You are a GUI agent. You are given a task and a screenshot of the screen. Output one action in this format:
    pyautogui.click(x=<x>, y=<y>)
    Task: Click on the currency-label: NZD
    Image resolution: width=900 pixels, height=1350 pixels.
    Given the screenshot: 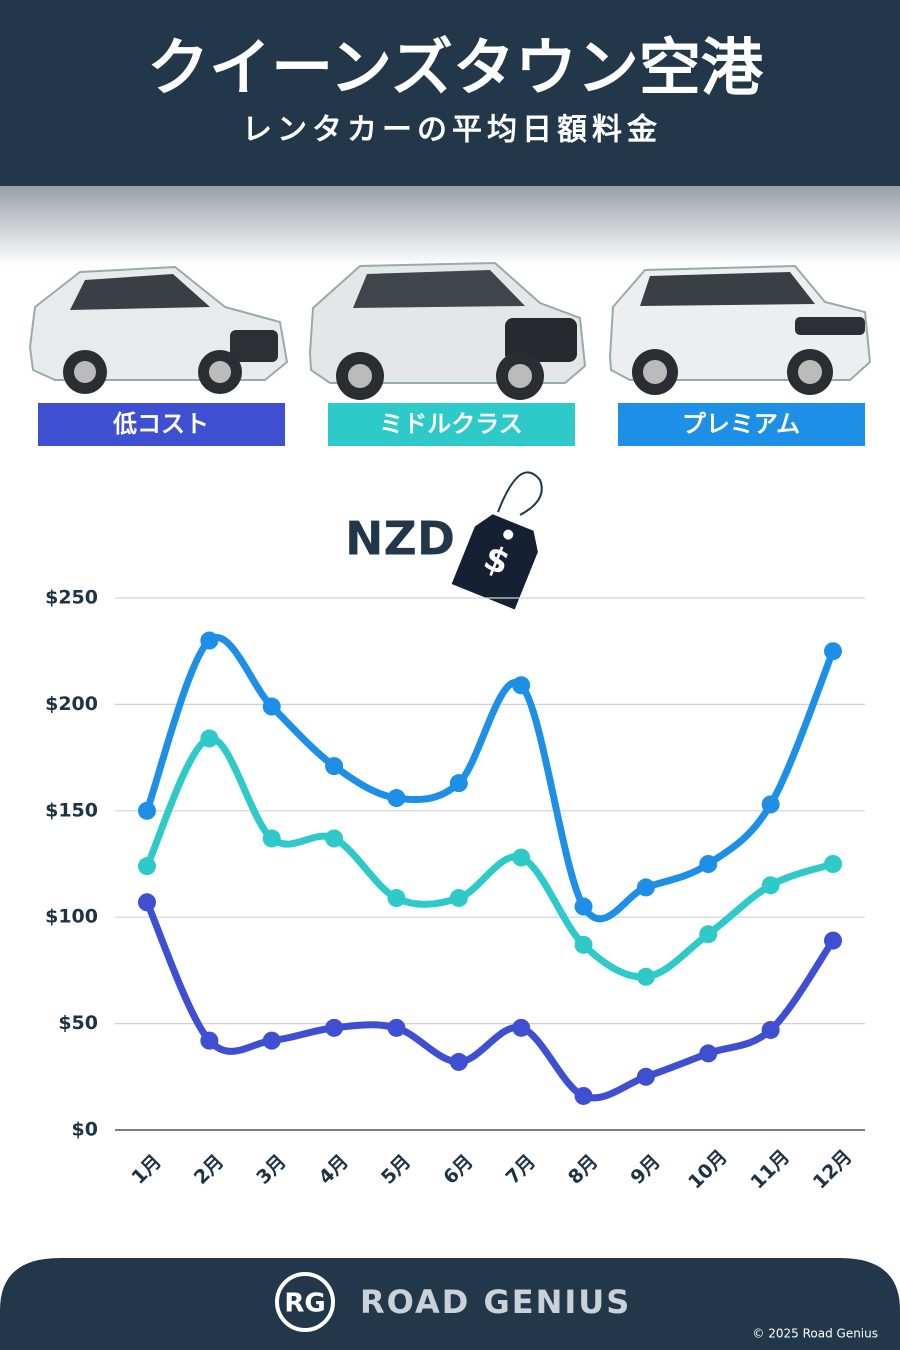 What is the action you would take?
    pyautogui.click(x=400, y=539)
    